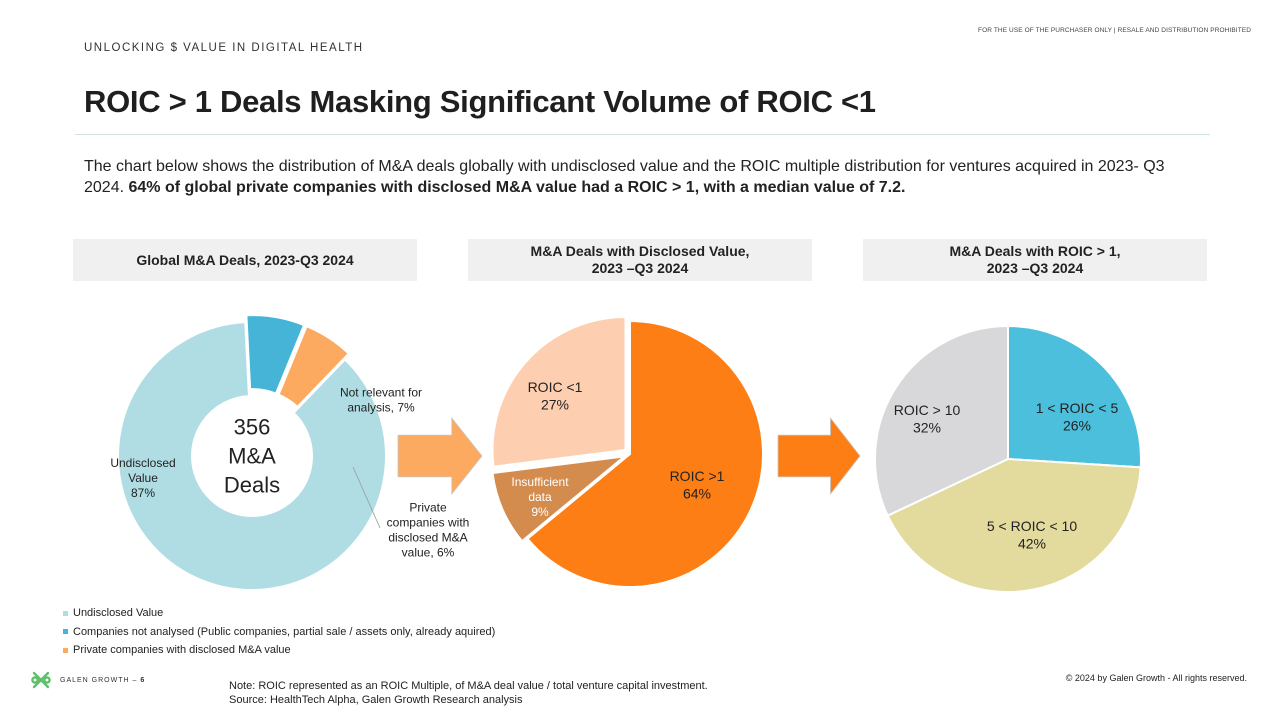  Describe the element at coordinates (540, 497) in the screenshot. I see `slice-label: Insufficient data 9%` at that location.